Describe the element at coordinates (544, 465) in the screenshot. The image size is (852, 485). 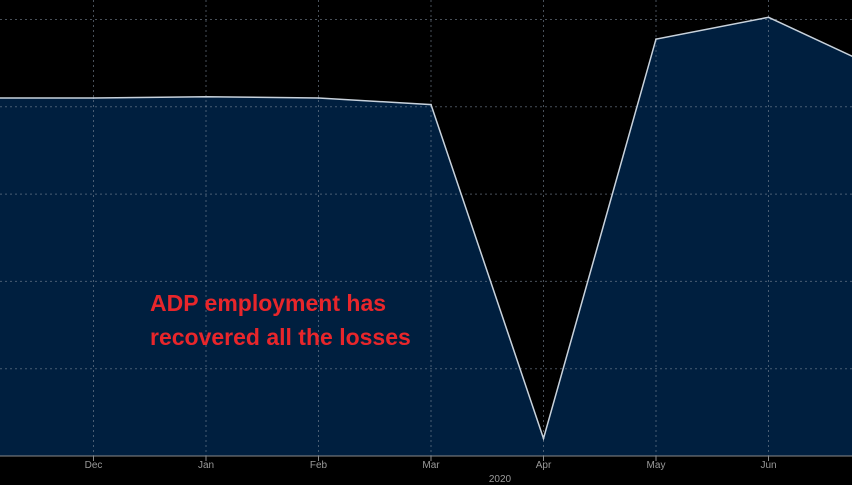
I see `x-tick-label: Apr` at that location.